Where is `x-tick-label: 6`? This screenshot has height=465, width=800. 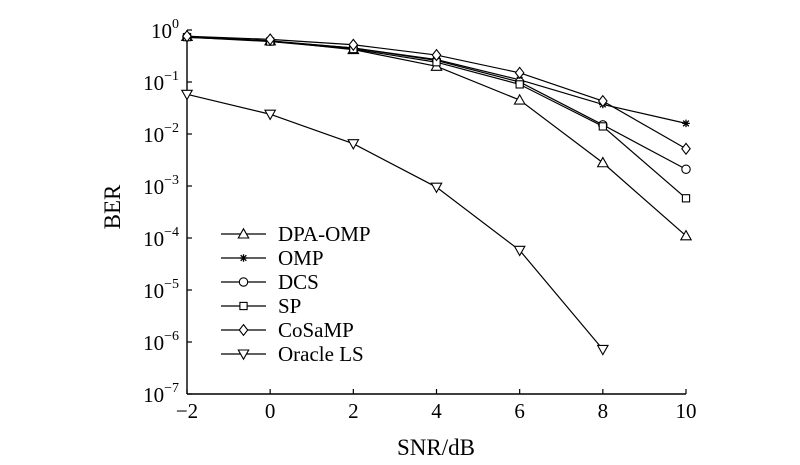
x-tick-label: 6 is located at coordinates (519, 411).